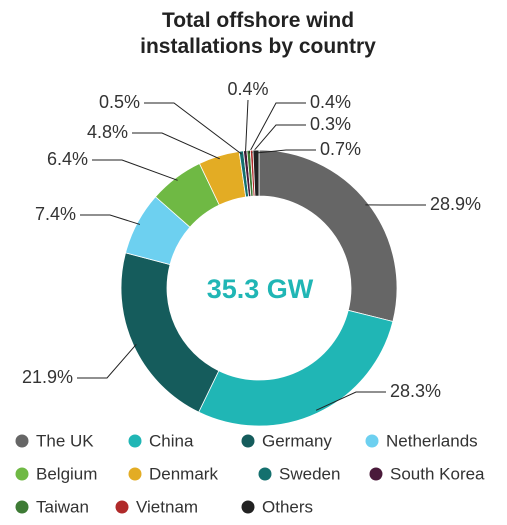 The image size is (507, 525). I want to click on center-label: 35.3 GW, so click(260, 289).